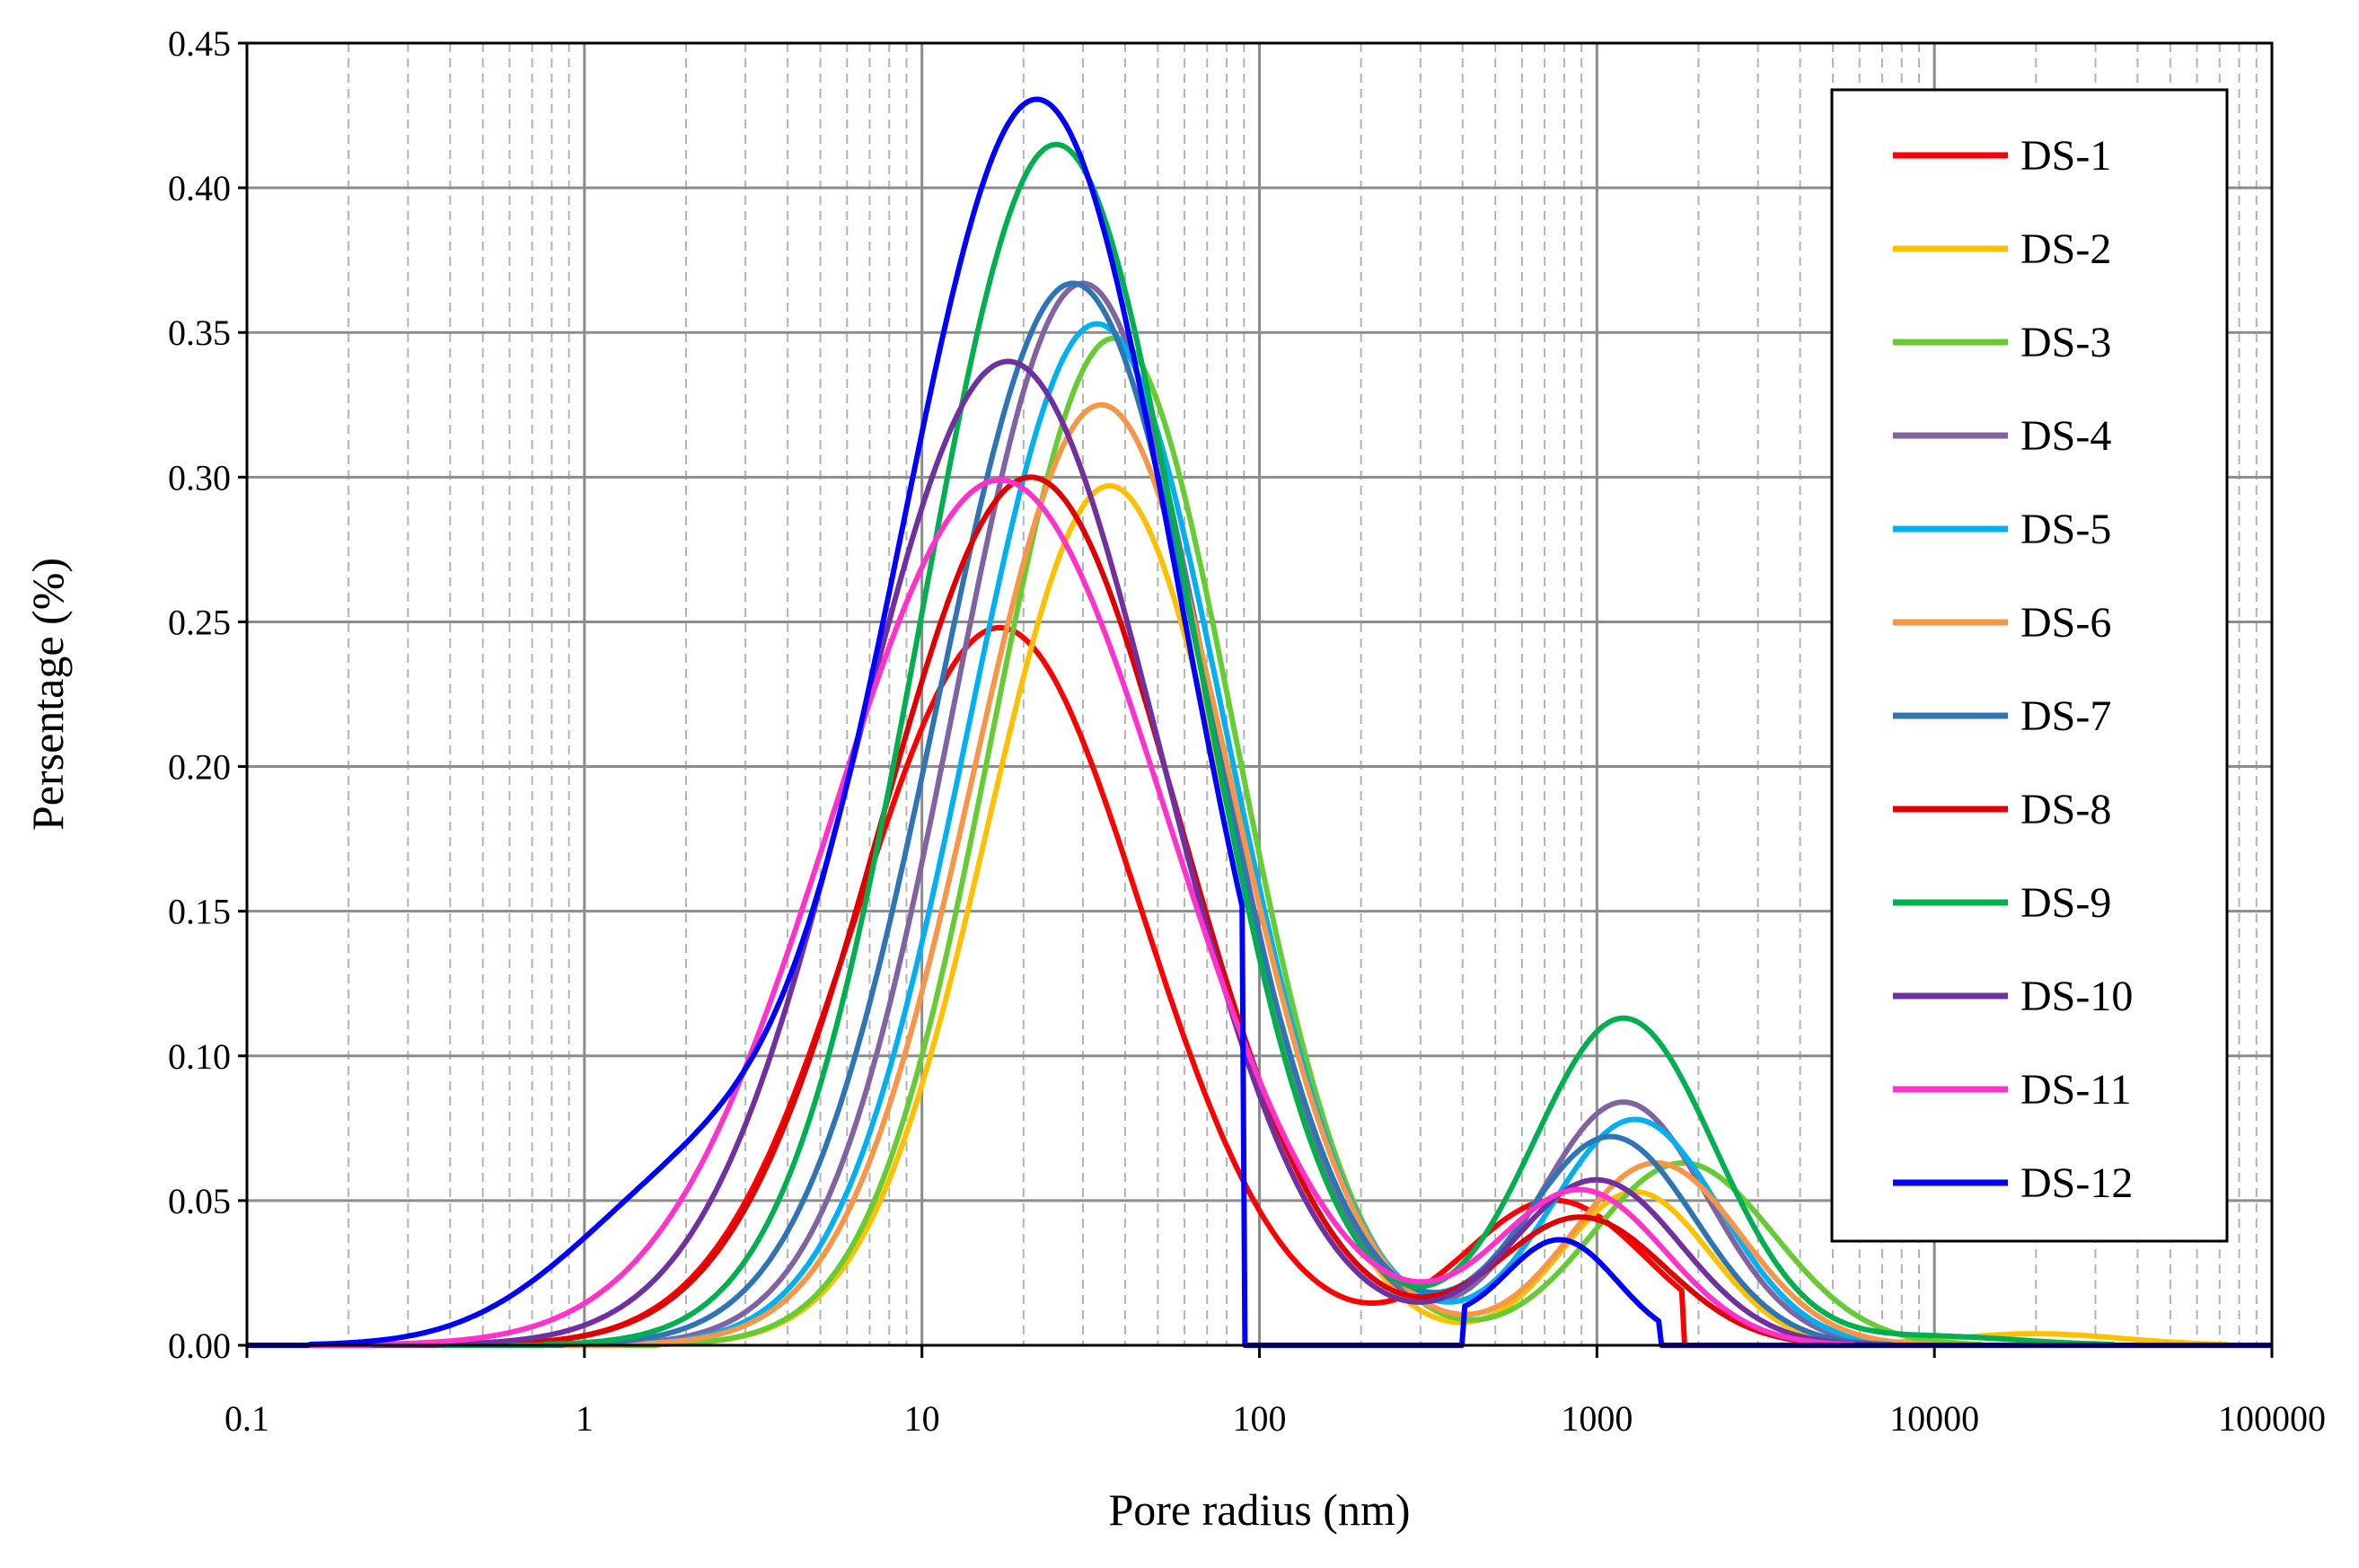  What do you see at coordinates (2065, 342) in the screenshot?
I see `legend-label-ds-3: DS-3` at bounding box center [2065, 342].